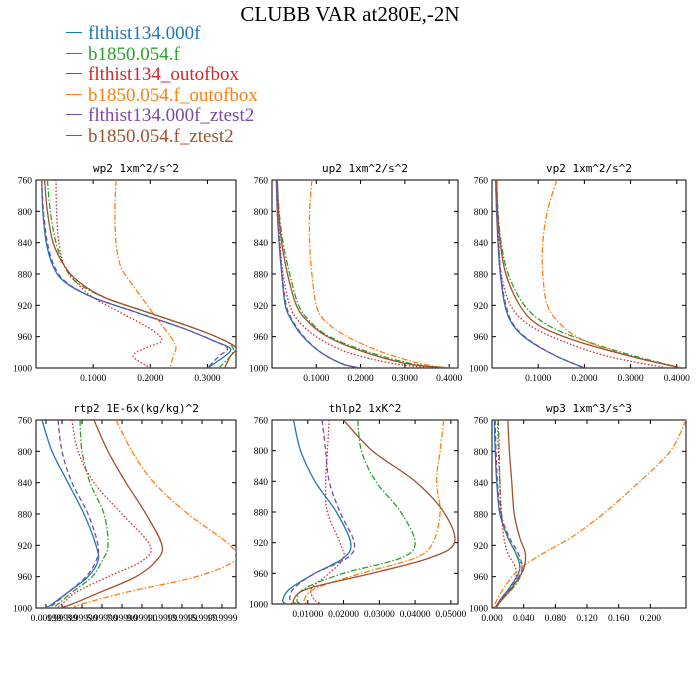 The image size is (700, 700). What do you see at coordinates (365, 168) in the screenshot?
I see `chart-title: up2 1xm^2/s^2` at bounding box center [365, 168].